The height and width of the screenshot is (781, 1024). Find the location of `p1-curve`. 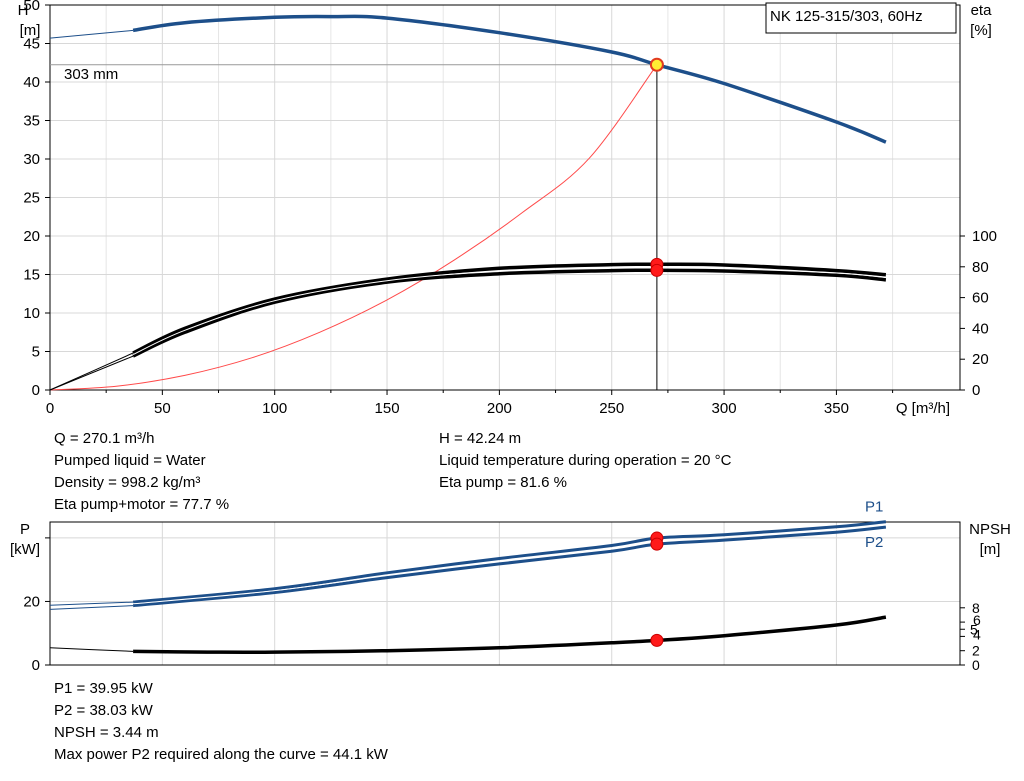

p1-curve is located at coordinates (509, 562).